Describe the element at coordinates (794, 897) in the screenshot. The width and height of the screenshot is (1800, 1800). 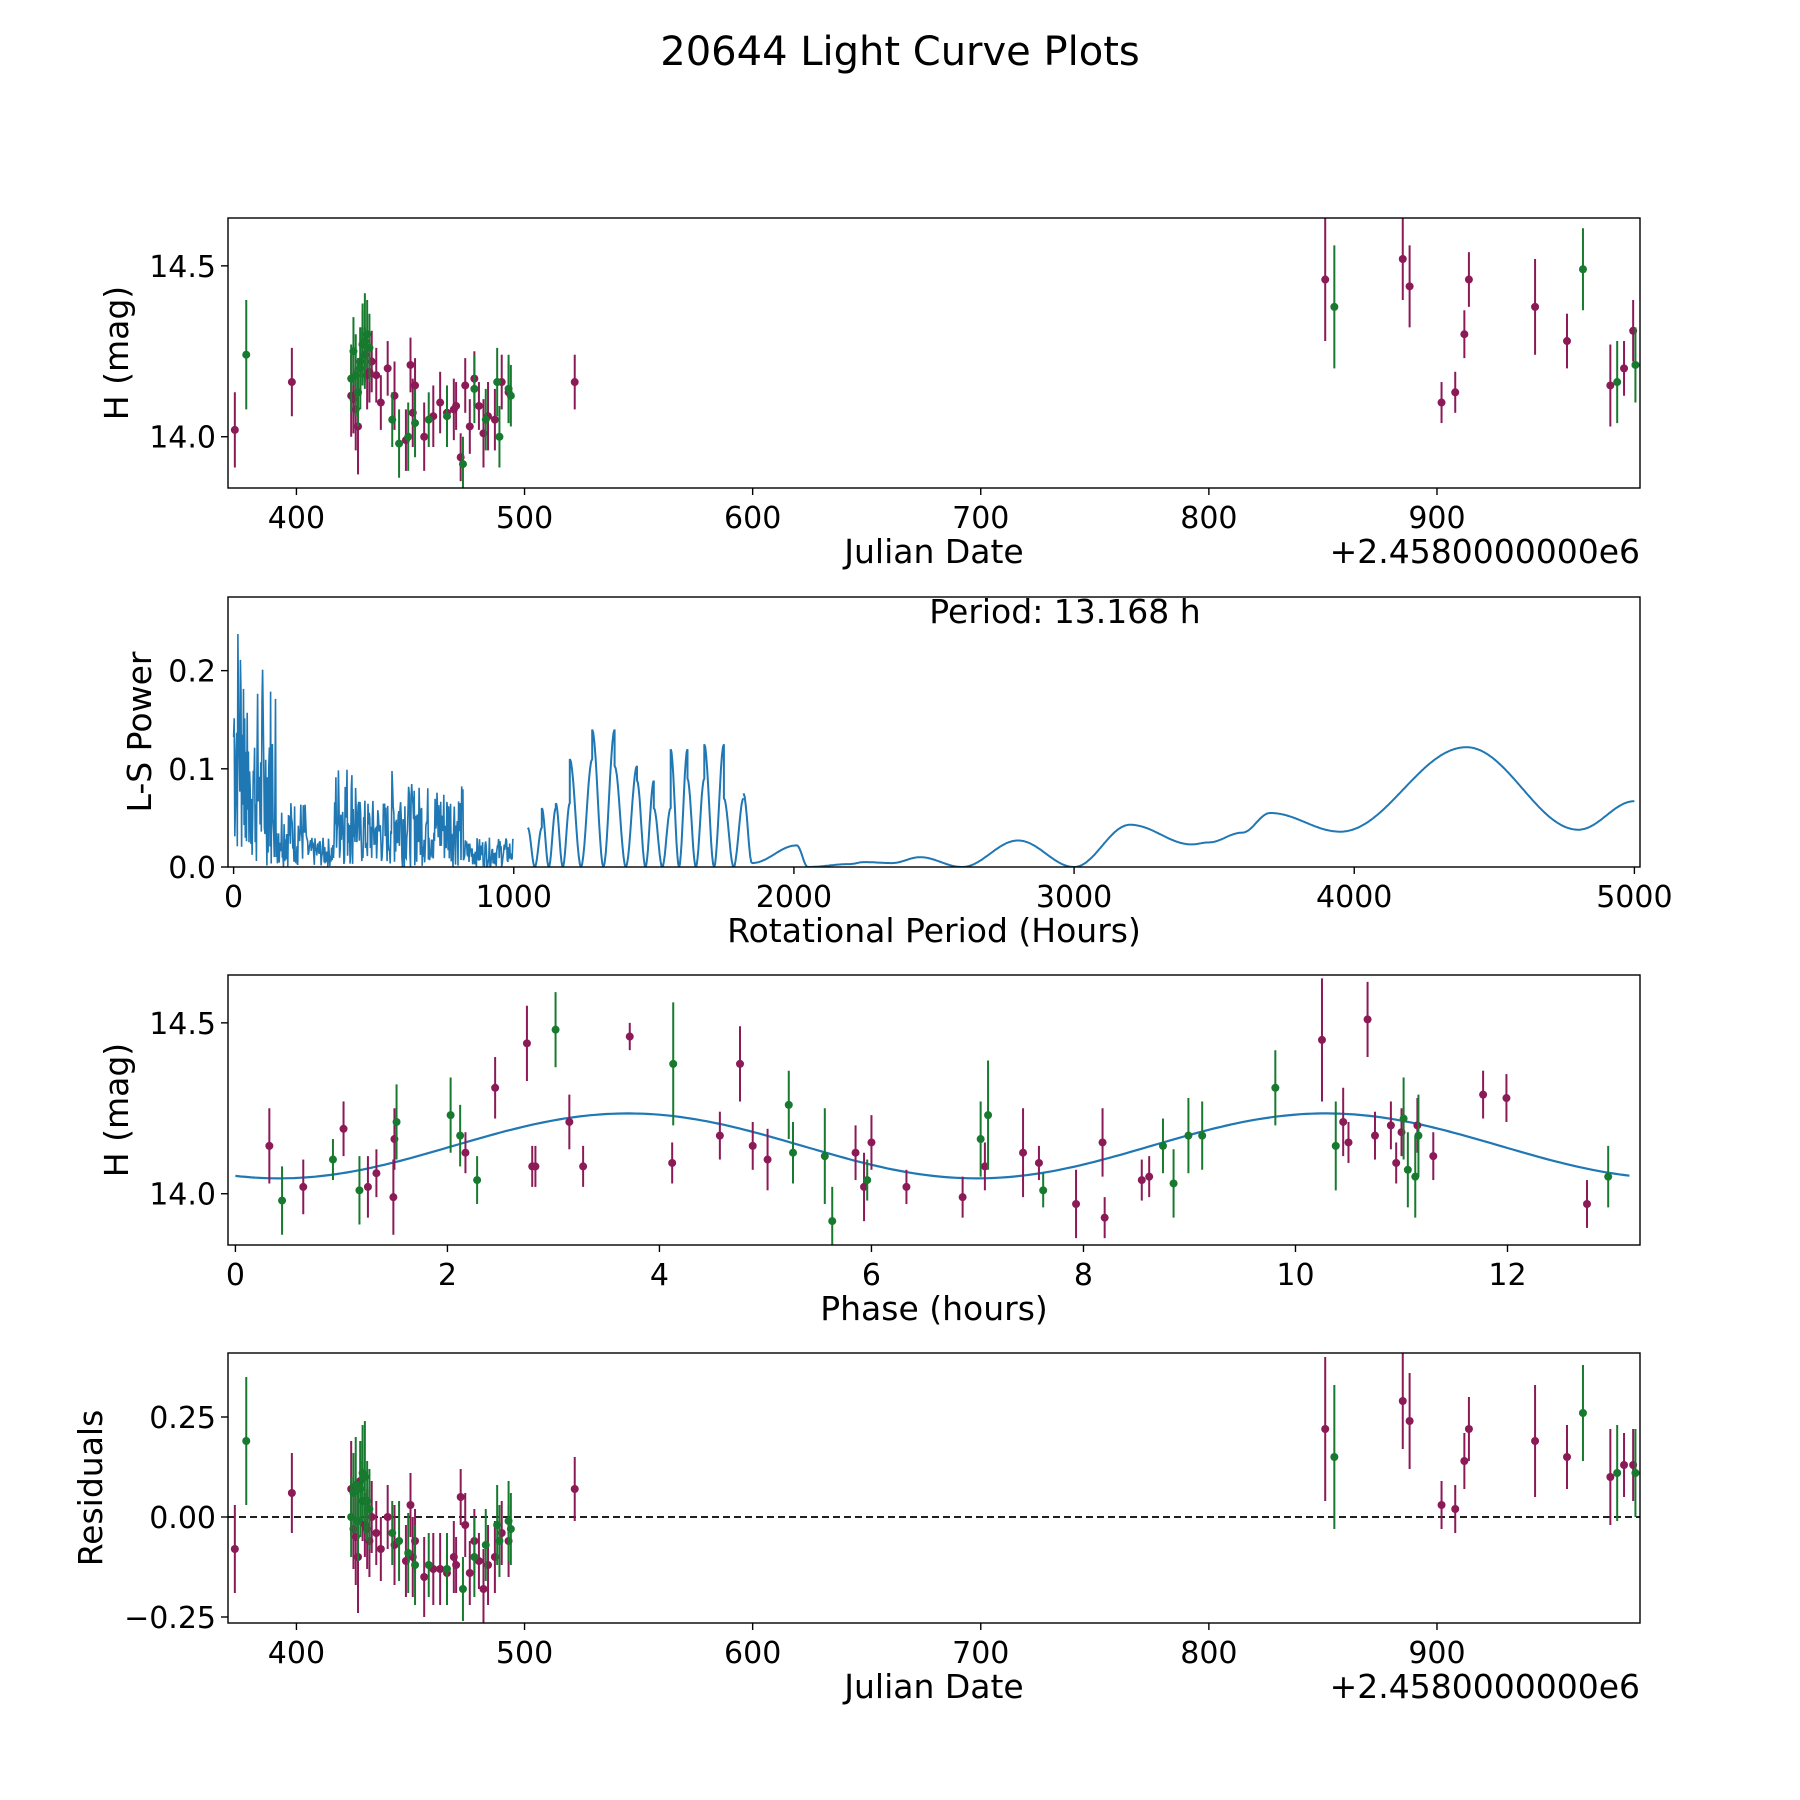
I see `x-tick-label: 2000` at that location.